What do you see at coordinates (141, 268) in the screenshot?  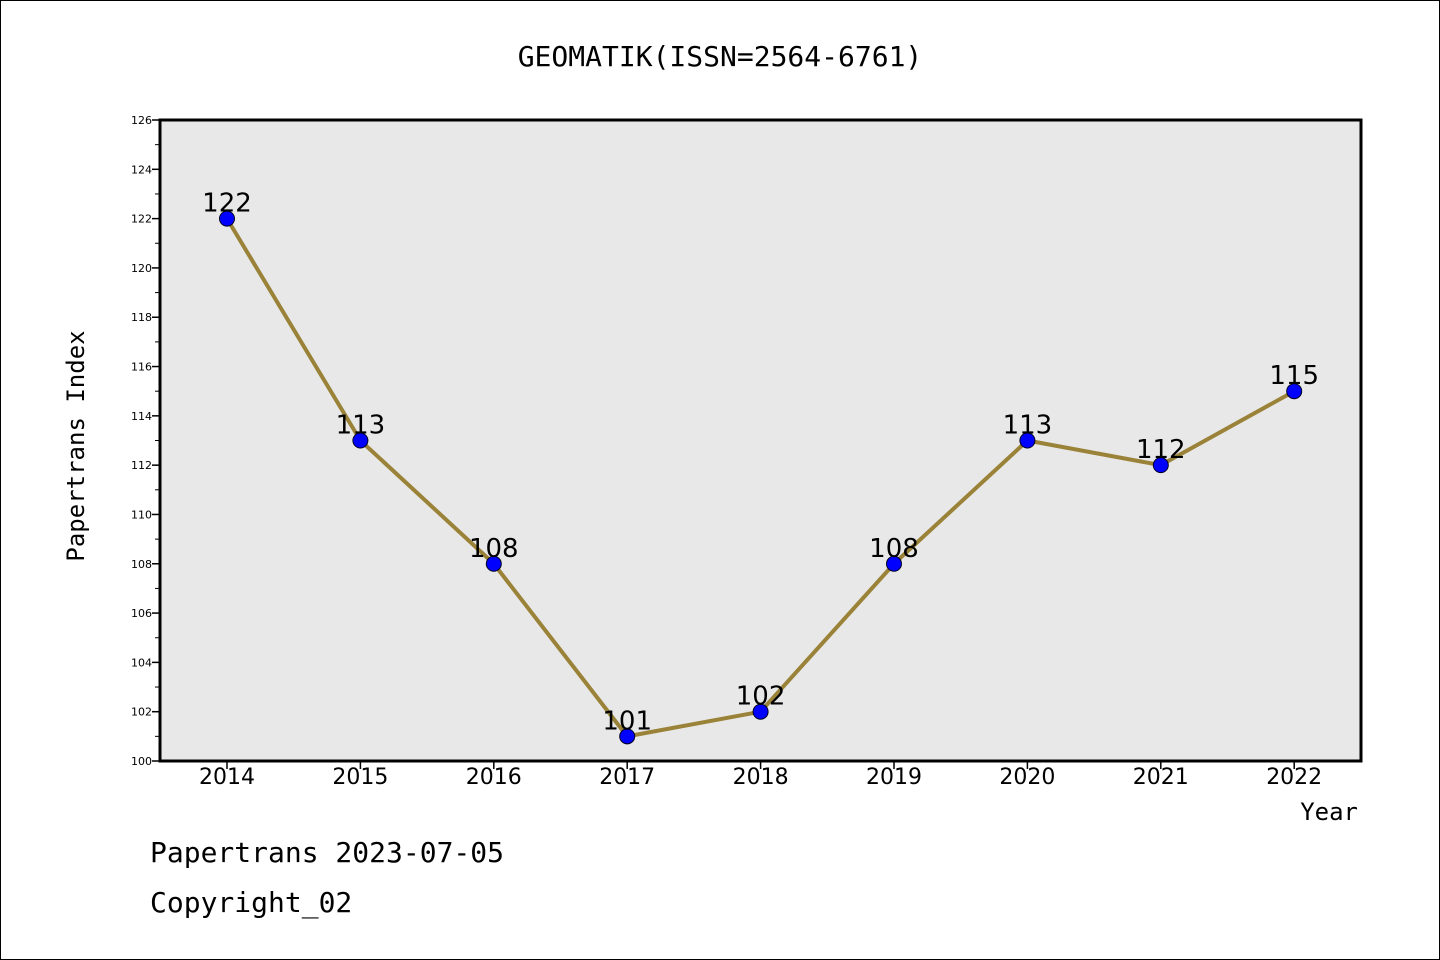 I see `y-tick-label: 120` at bounding box center [141, 268].